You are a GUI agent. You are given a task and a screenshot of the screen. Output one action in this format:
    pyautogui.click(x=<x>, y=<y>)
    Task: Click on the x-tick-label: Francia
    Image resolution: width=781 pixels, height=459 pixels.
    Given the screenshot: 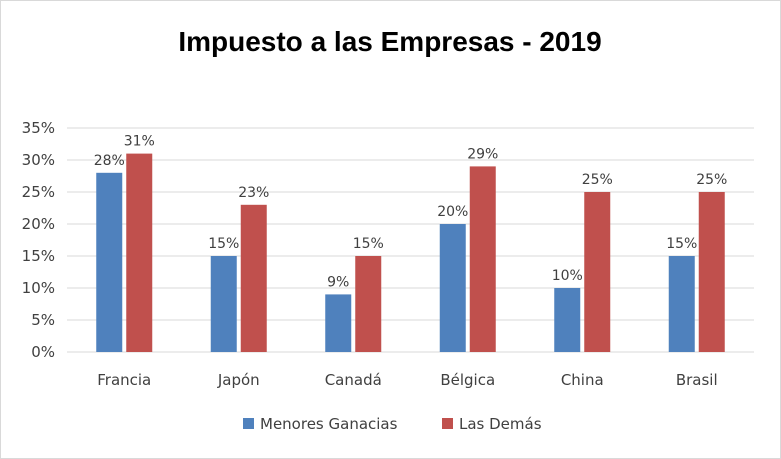 What is the action you would take?
    pyautogui.click(x=124, y=380)
    